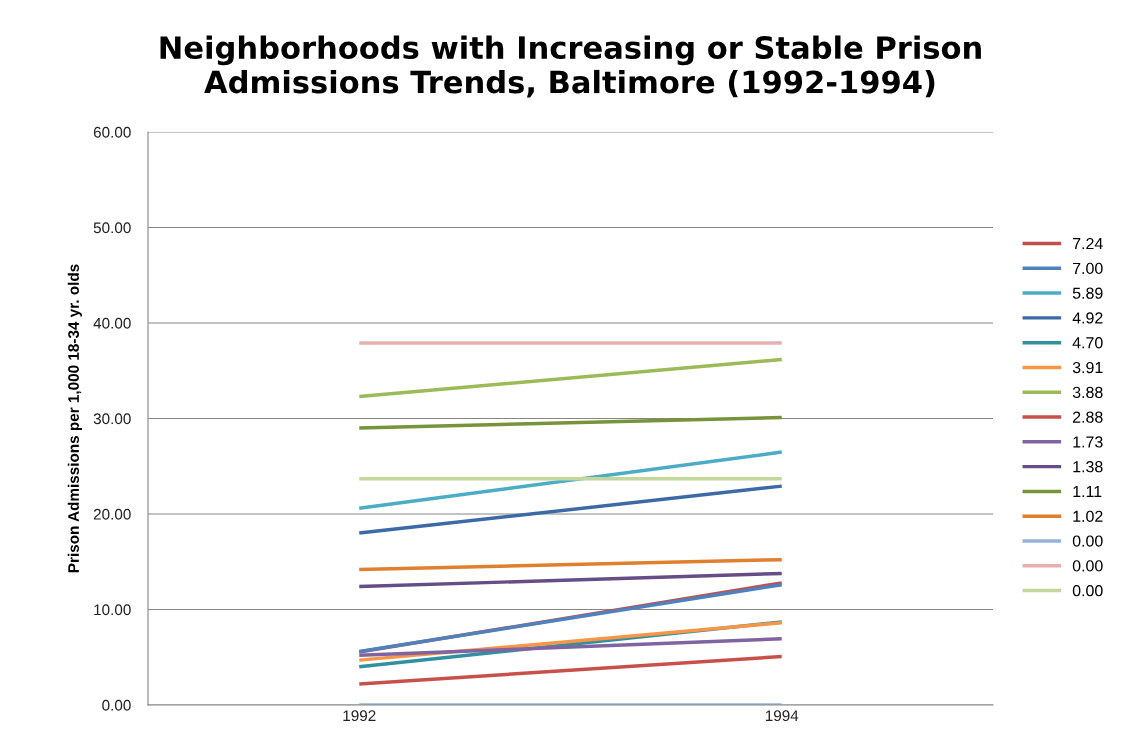  What do you see at coordinates (74, 418) in the screenshot?
I see `y-axis-title: Prison Admissions per 1,000 18-34 yr. olds` at bounding box center [74, 418].